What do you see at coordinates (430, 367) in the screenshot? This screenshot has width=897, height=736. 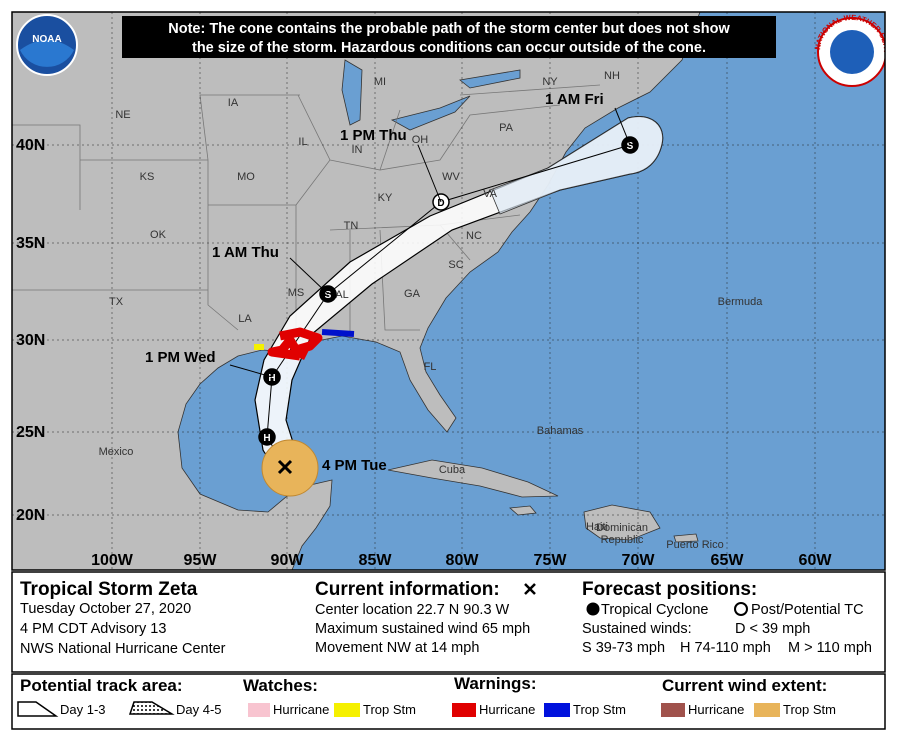 I see `region-label: FL` at bounding box center [430, 367].